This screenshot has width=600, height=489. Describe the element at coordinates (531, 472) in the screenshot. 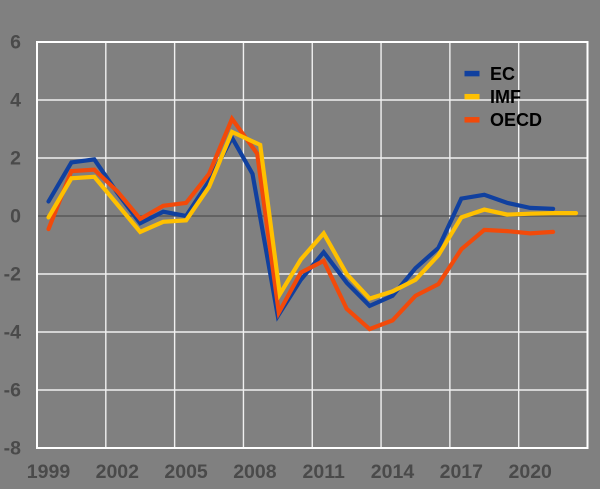

I see `svg-text: 2020` at that location.